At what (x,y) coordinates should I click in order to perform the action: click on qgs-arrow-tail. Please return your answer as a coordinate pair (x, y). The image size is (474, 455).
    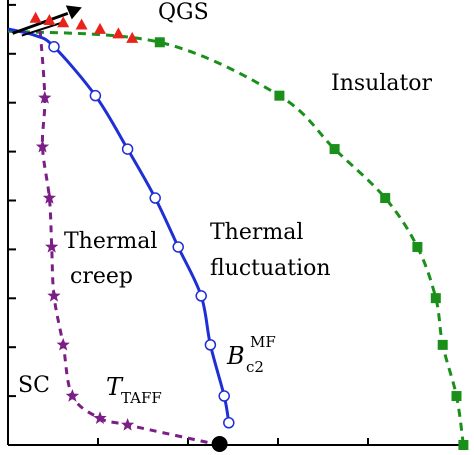
    Looking at the image, I should click on (42, 29).